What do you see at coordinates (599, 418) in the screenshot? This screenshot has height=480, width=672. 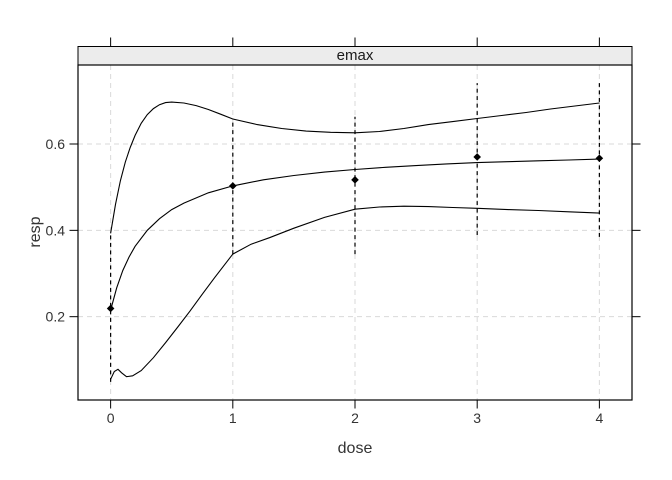 I see `x-tick-label: 4` at bounding box center [599, 418].